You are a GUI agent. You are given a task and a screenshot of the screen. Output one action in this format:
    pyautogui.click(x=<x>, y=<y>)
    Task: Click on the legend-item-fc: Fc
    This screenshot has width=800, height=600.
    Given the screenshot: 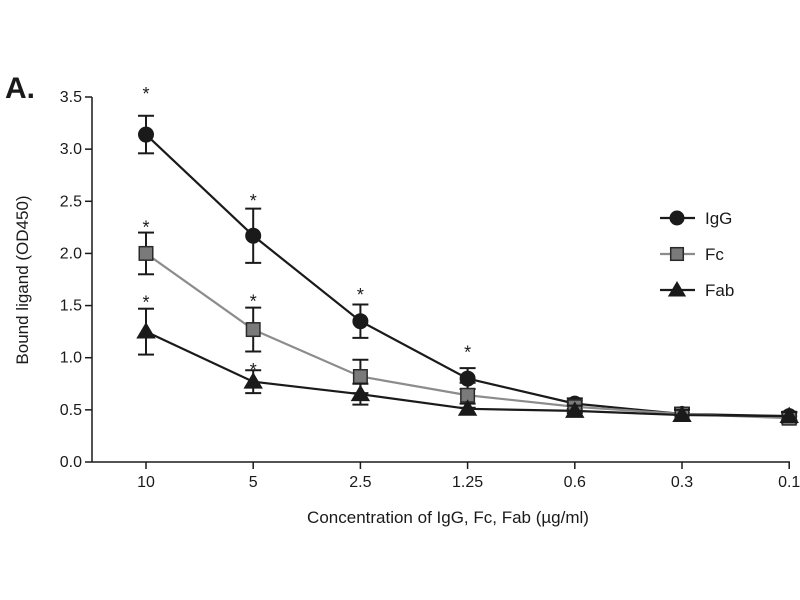 What is the action you would take?
    pyautogui.click(x=692, y=254)
    